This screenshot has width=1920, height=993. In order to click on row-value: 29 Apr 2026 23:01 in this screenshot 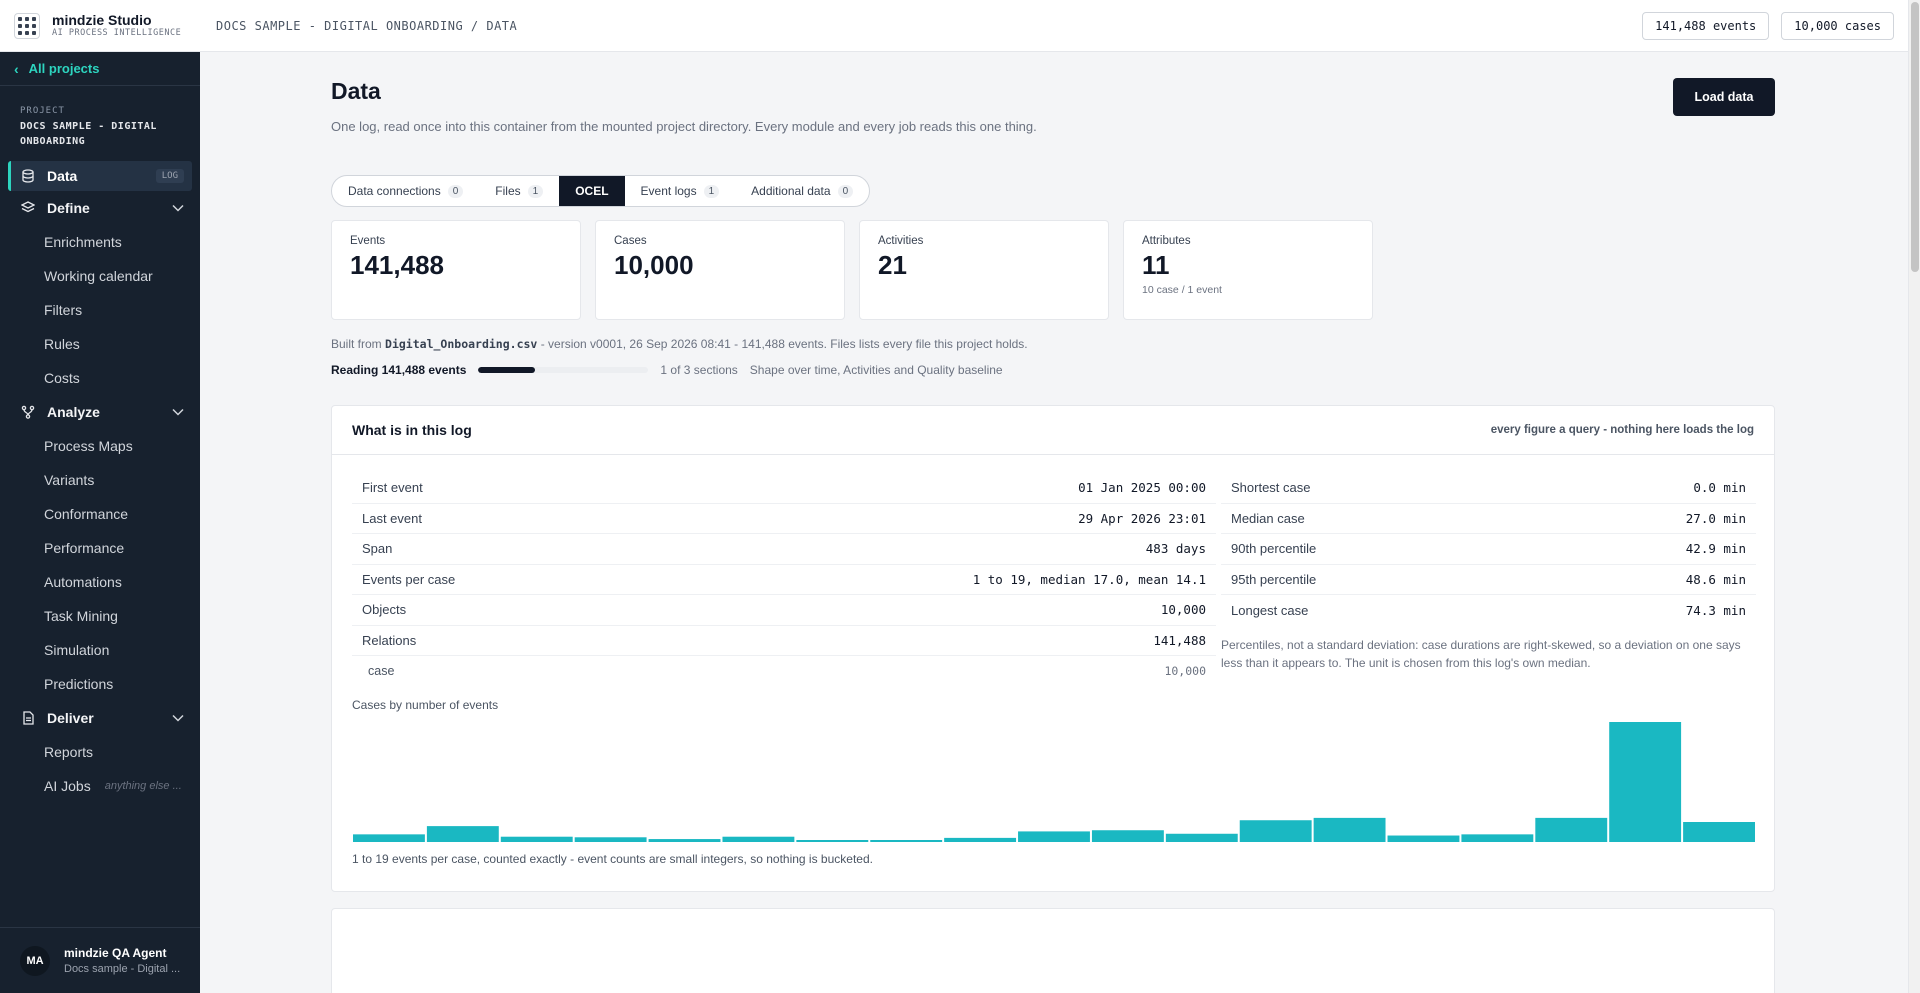, I will do `click(1142, 518)`.